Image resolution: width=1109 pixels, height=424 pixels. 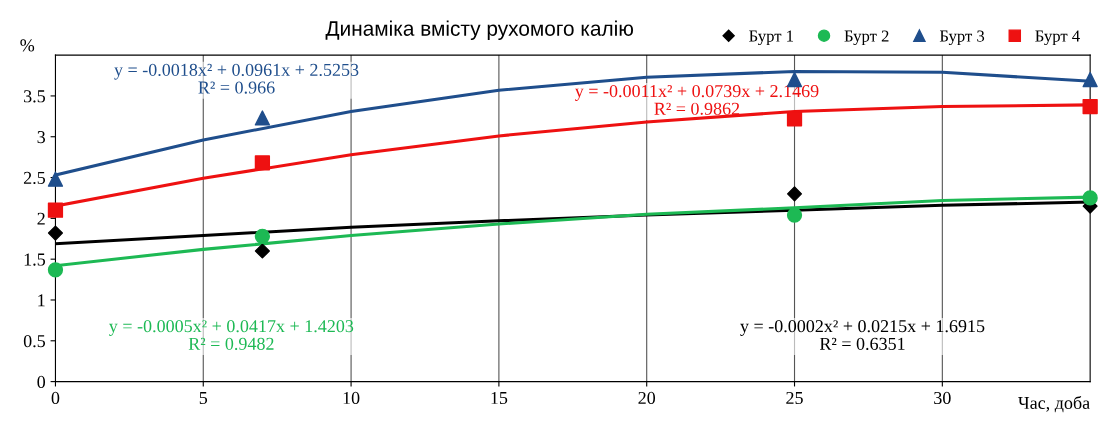 I want to click on y-tick-label: 2.5, so click(x=34, y=178).